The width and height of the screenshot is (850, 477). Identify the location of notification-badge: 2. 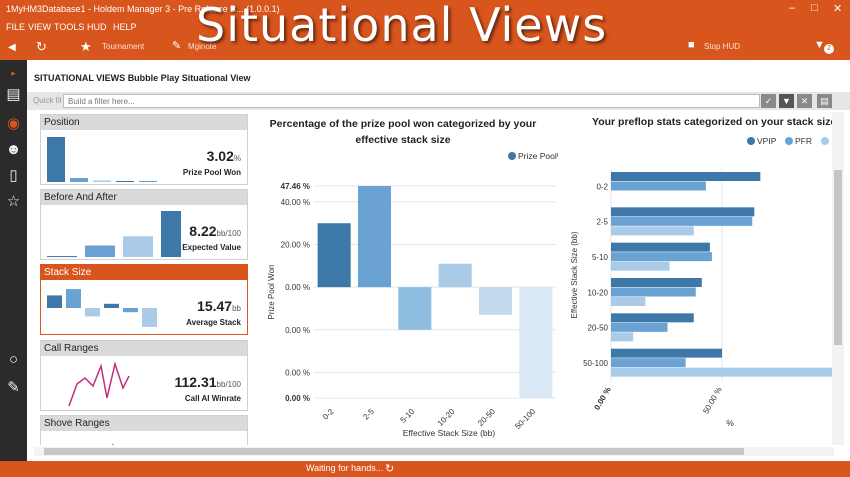
(829, 49).